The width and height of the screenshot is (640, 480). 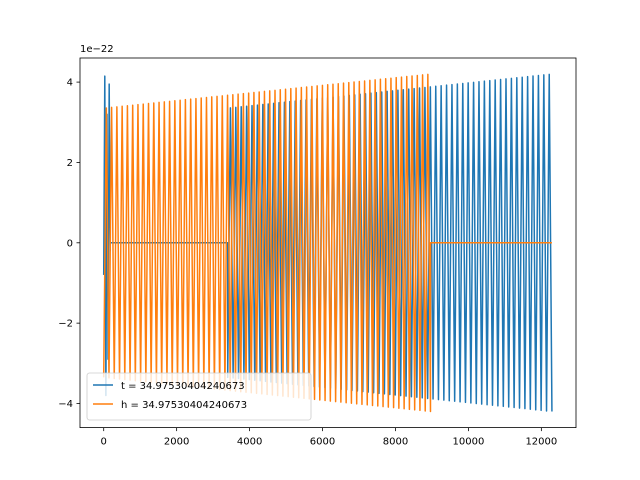 What do you see at coordinates (65, 324) in the screenshot?
I see `y-tick-label: −2` at bounding box center [65, 324].